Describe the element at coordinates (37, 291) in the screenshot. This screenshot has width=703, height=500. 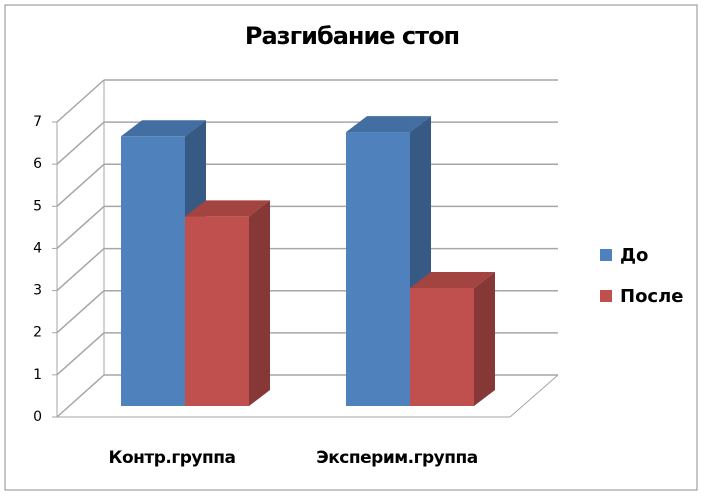
I see `y-tick-label: 3` at that location.